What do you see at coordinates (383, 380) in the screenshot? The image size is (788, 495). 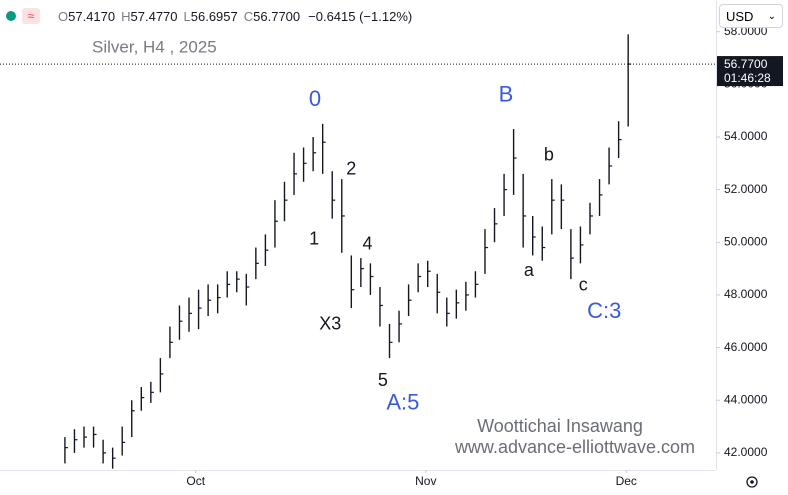 I see `wave-label: 5` at bounding box center [383, 380].